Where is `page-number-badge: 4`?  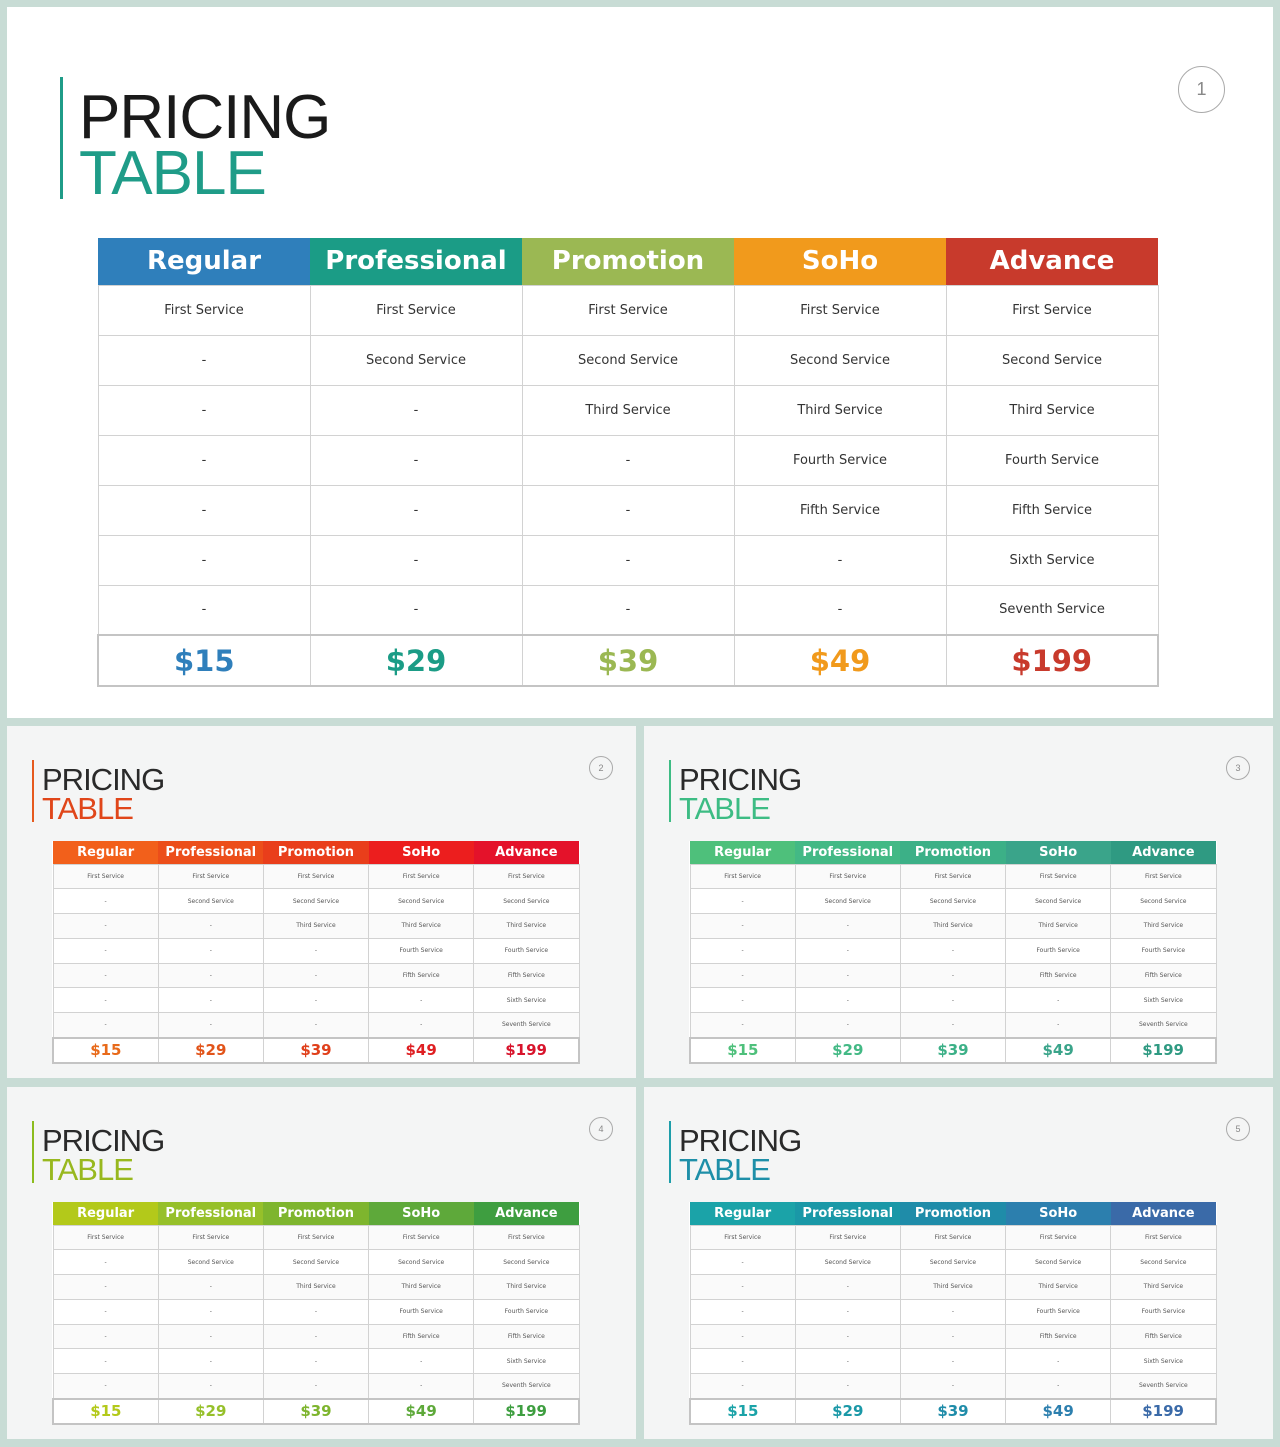
page-number-badge: 4 is located at coordinates (601, 1129).